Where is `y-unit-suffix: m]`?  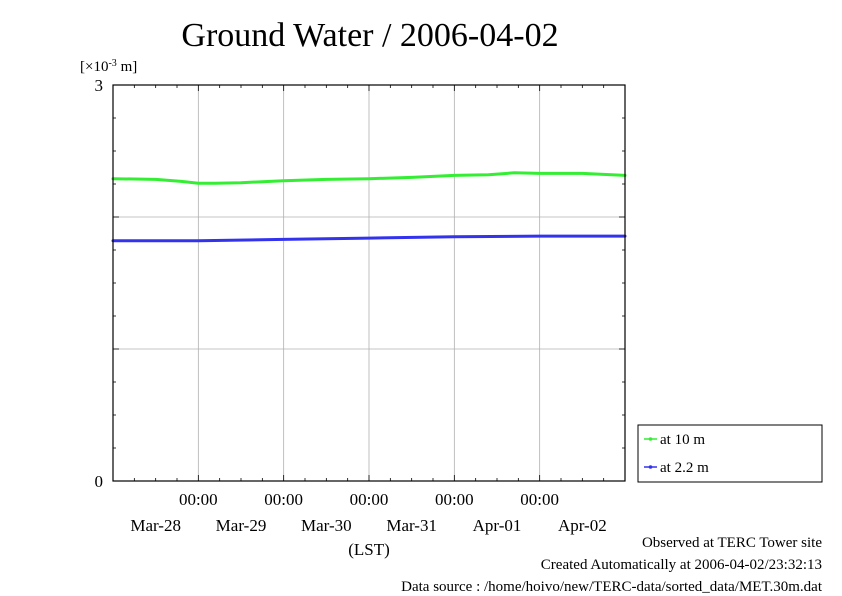 y-unit-suffix: m] is located at coordinates (127, 67).